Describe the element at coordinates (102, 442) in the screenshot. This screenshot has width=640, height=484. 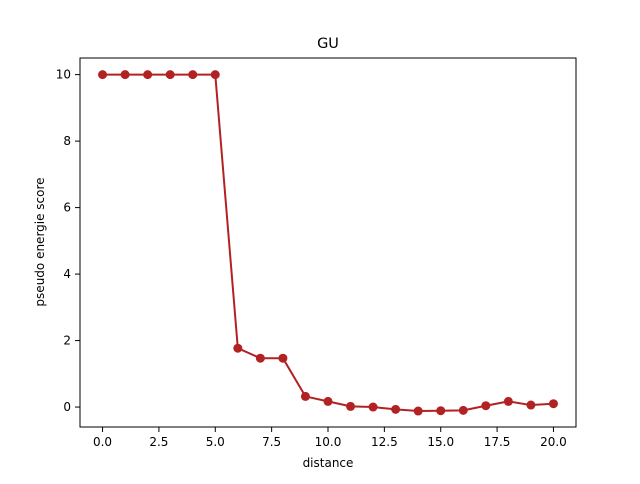
I see `x-tick-label: 0.0` at that location.